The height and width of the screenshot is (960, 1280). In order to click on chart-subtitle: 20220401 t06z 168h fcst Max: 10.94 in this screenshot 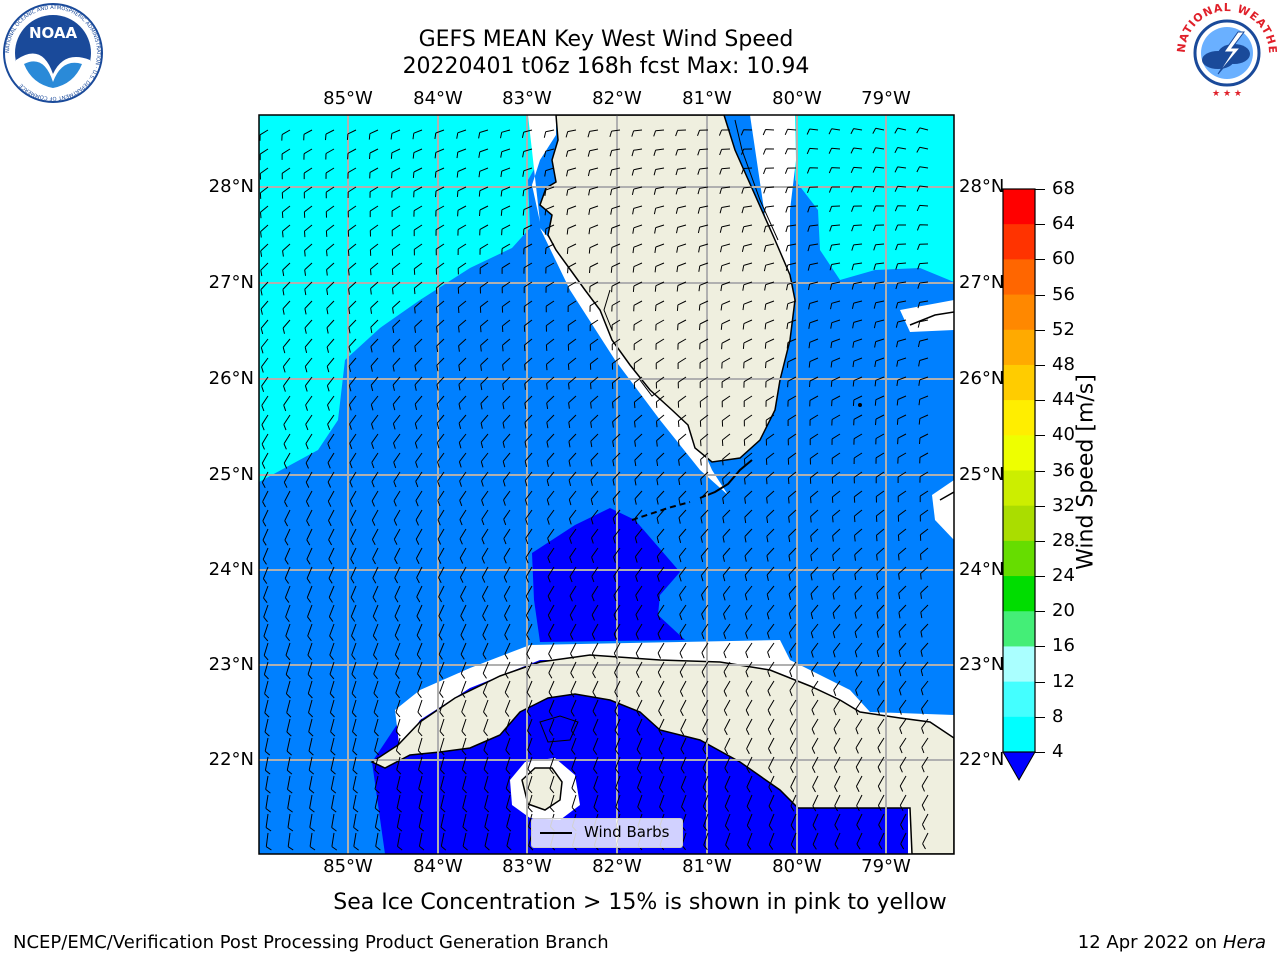, I will do `click(606, 66)`.